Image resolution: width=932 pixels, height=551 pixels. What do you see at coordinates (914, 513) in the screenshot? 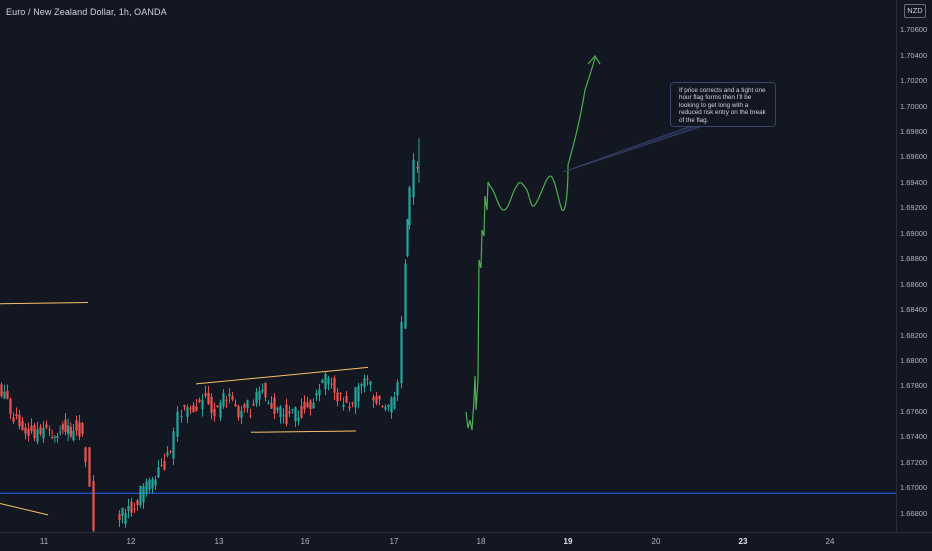
I see `price-label: 1.66800` at bounding box center [914, 513].